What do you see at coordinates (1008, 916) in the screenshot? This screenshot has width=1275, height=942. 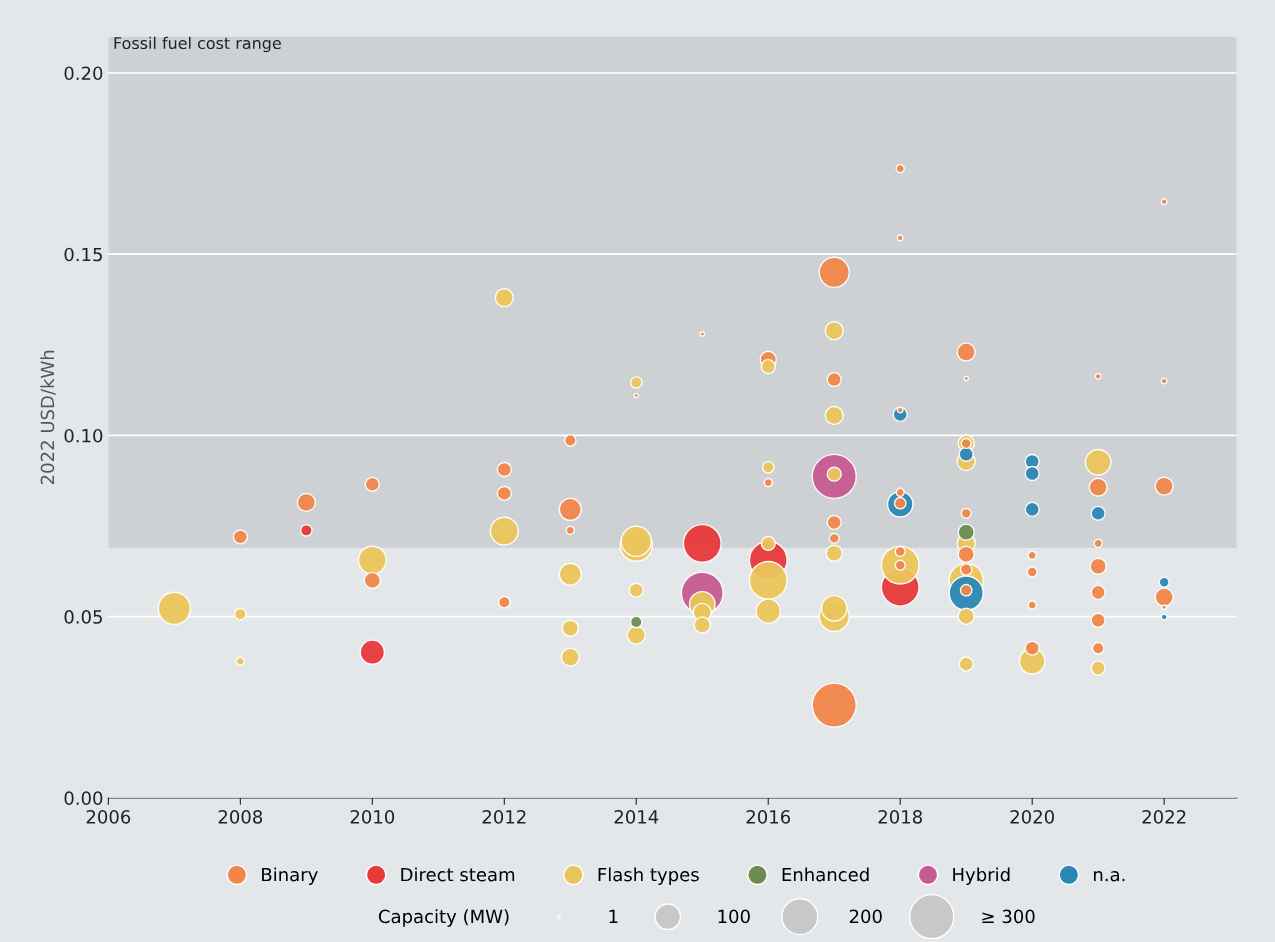 I see `legend-label: ≥ 300` at bounding box center [1008, 916].